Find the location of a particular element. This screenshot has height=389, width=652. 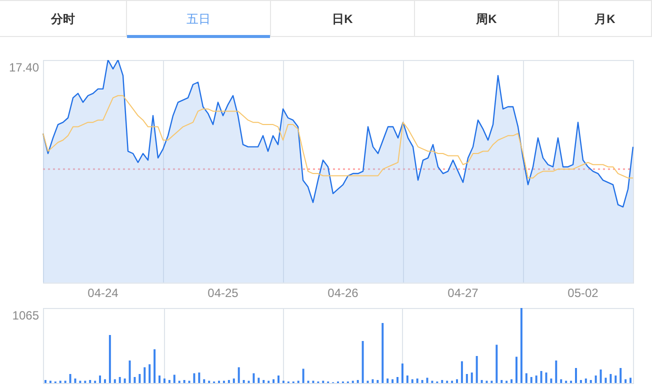

x-tick-label: 04-27 is located at coordinates (463, 293).